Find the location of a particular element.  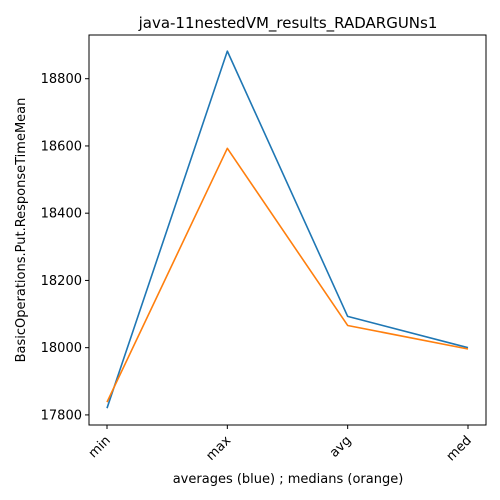

x-tick-label: avg is located at coordinates (341, 447).